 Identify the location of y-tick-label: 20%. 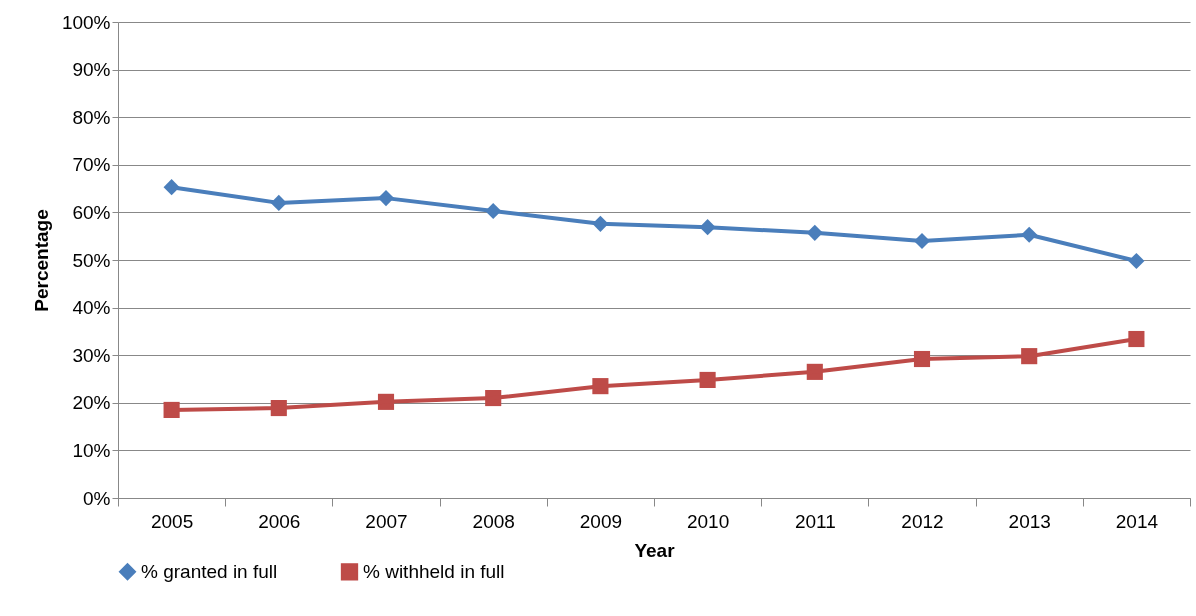
(91, 403).